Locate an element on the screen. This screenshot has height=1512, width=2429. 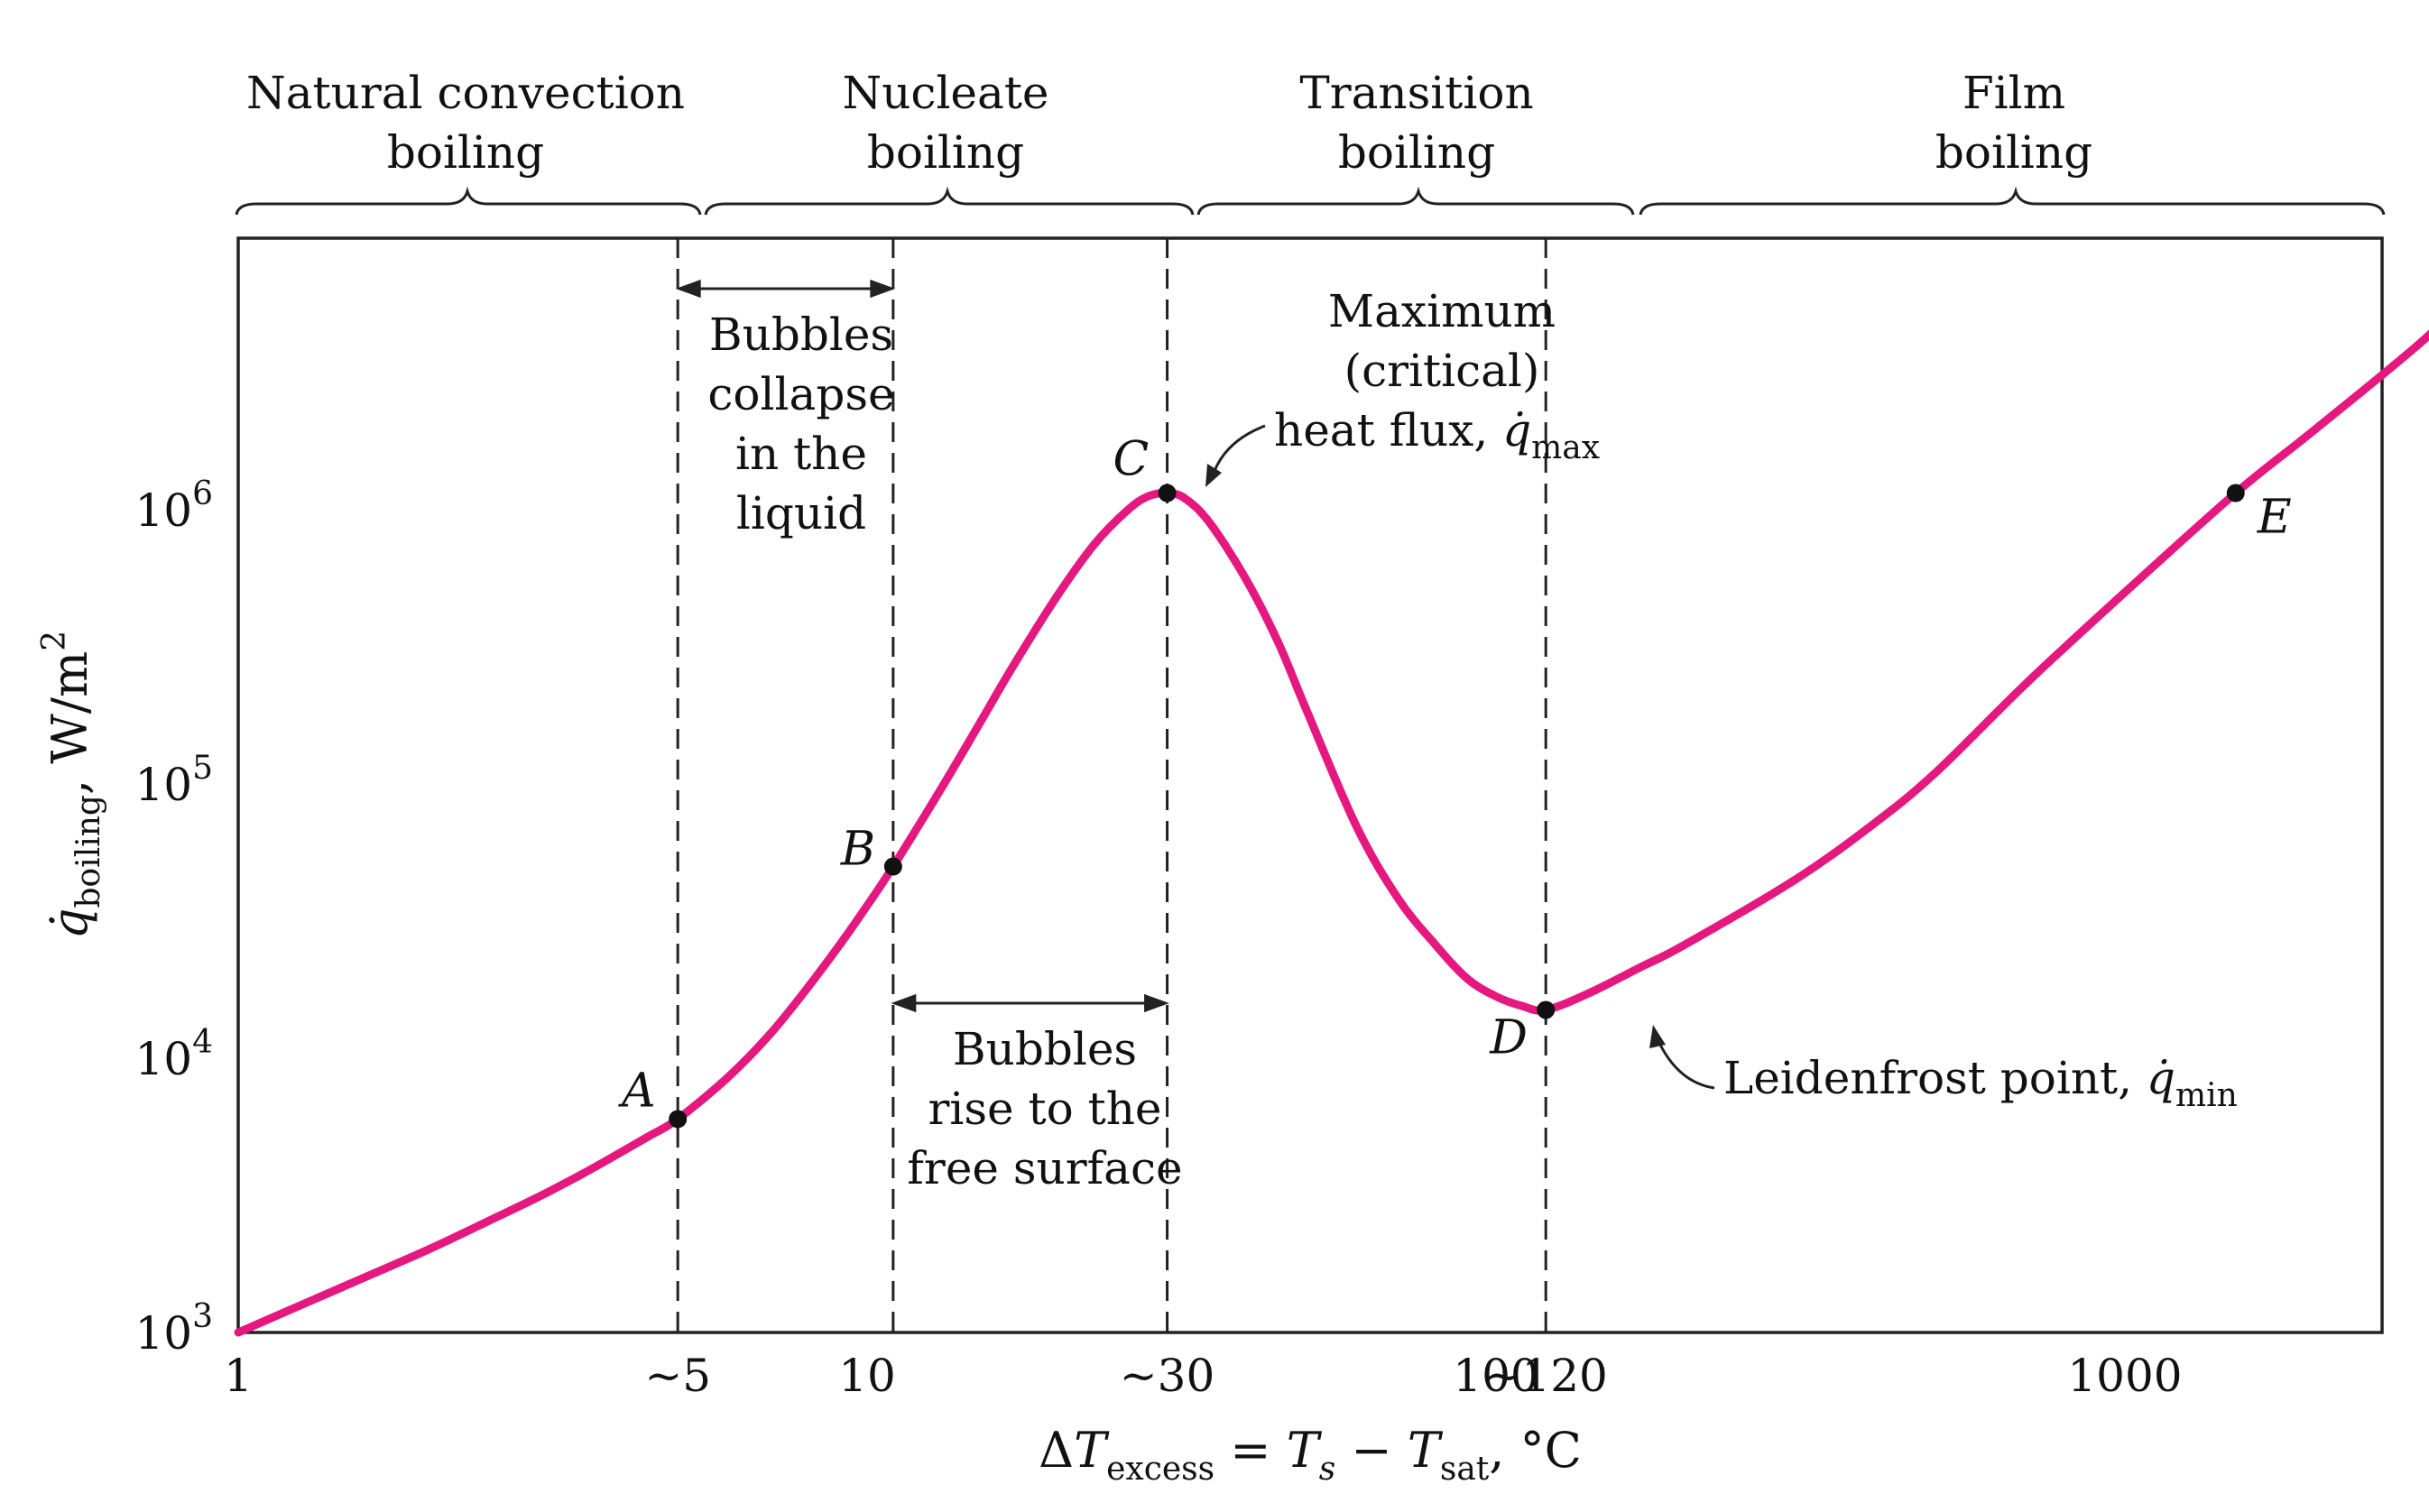
x-tick-label-30: ~30 is located at coordinates (1167, 1376).